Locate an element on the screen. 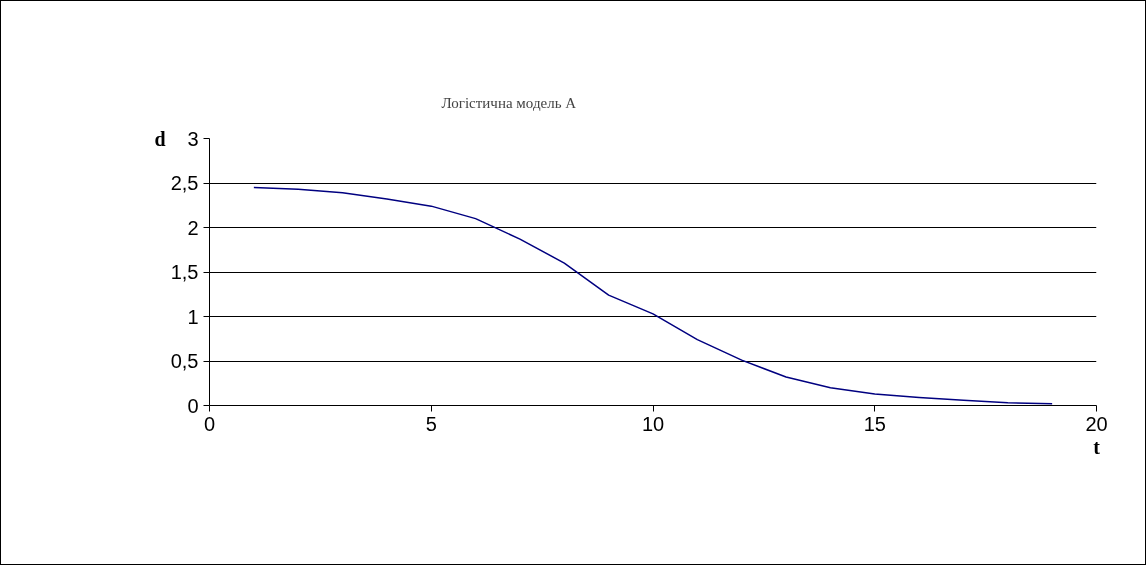 The width and height of the screenshot is (1148, 567). y-tick-label: 0,5 is located at coordinates (184, 361).